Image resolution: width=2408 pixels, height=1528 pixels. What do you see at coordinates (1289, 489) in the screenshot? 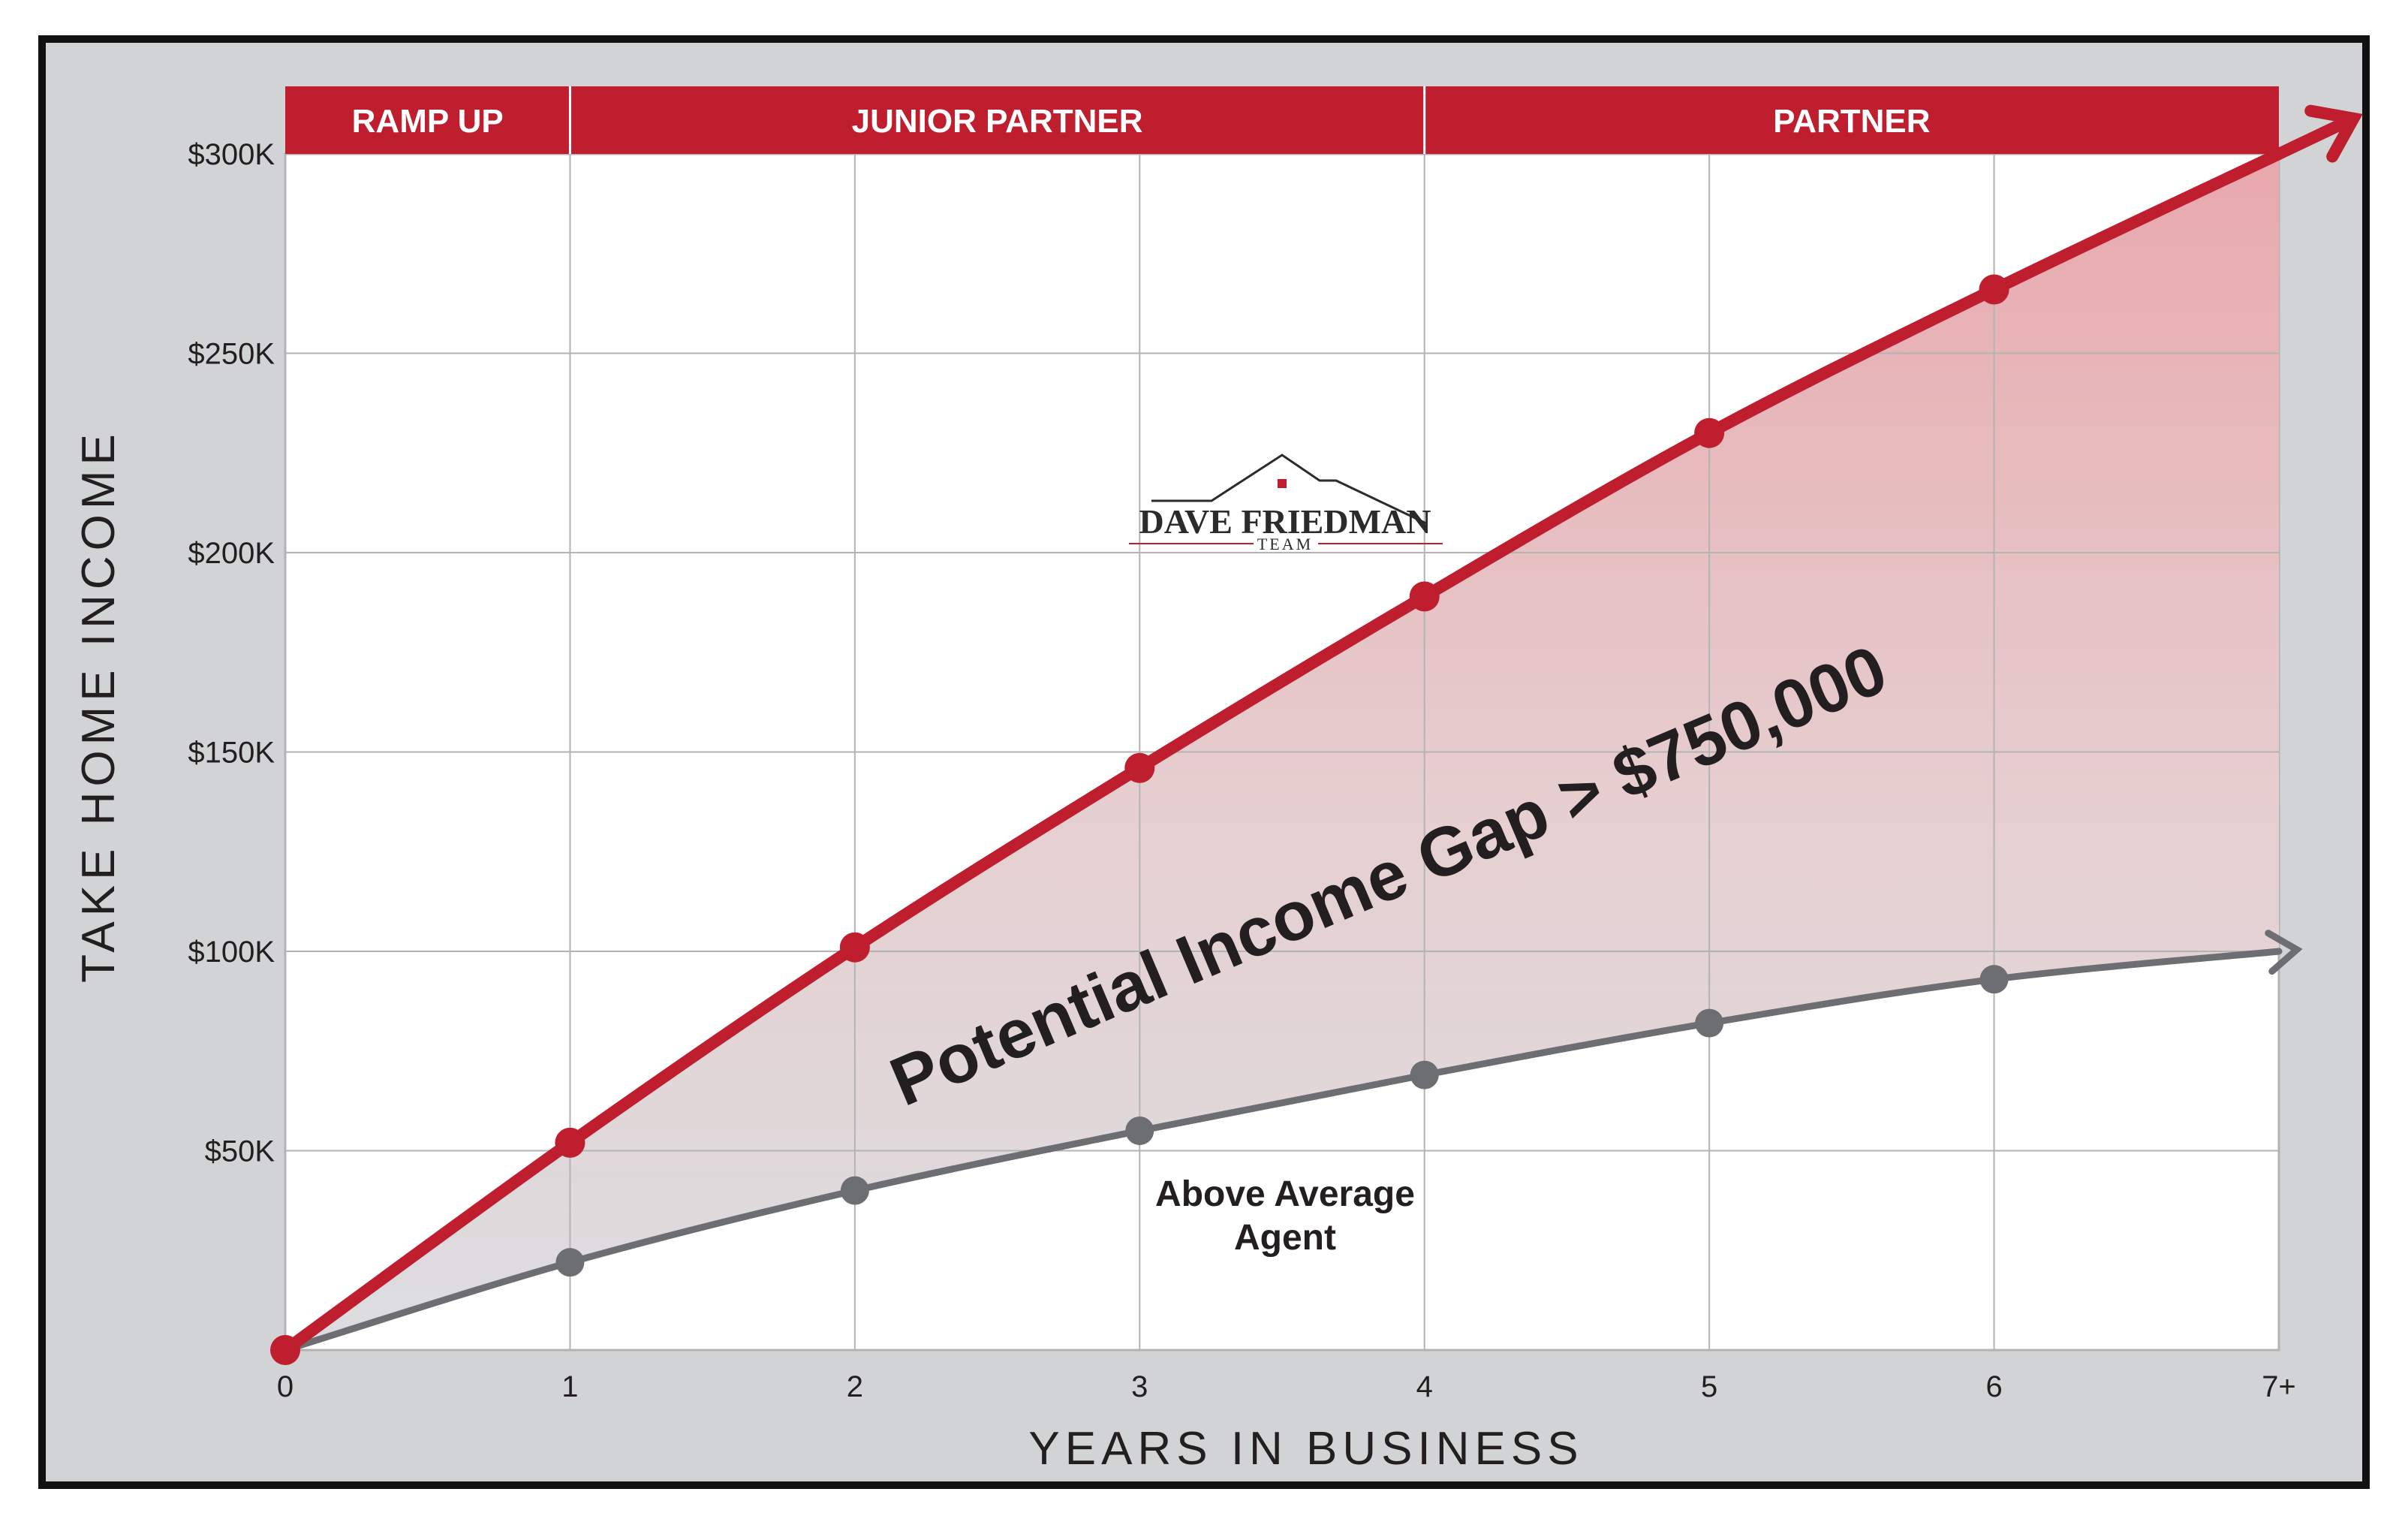
I see `house-roof-icon` at bounding box center [1289, 489].